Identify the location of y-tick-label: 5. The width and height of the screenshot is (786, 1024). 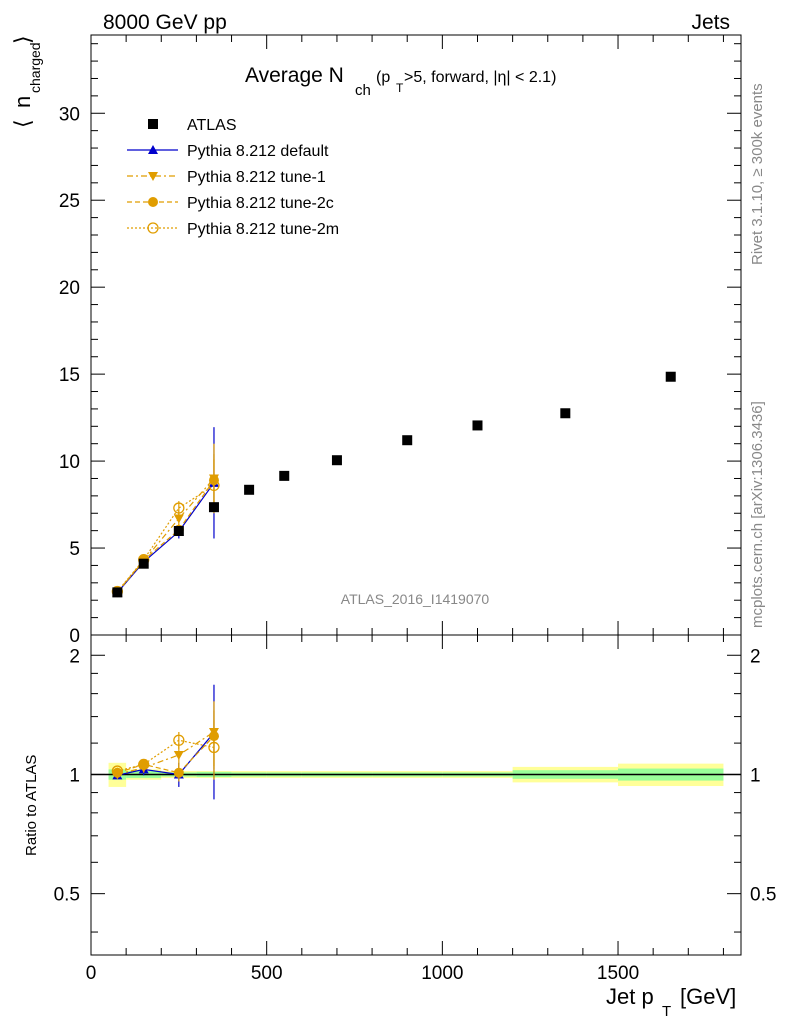
(74, 549).